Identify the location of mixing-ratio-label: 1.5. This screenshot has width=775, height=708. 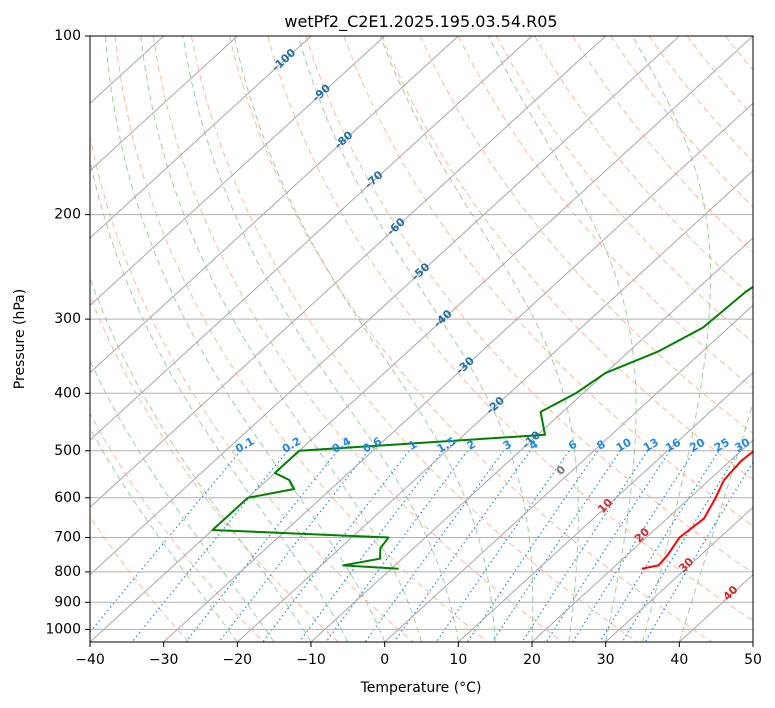
(446, 445).